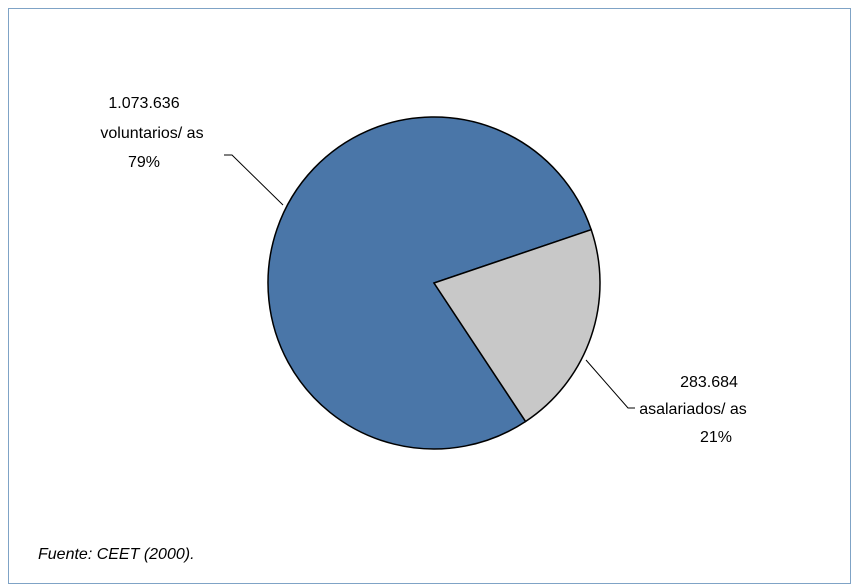 Image resolution: width=853 pixels, height=585 pixels. I want to click on source-note: Fuente: CEET (2000)., so click(116, 554).